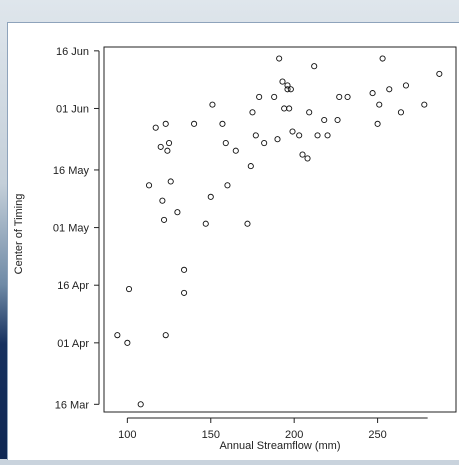 Image resolution: width=459 pixels, height=465 pixels. Describe the element at coordinates (71, 229) in the screenshot. I see `y-tick-label: 01 May` at that location.